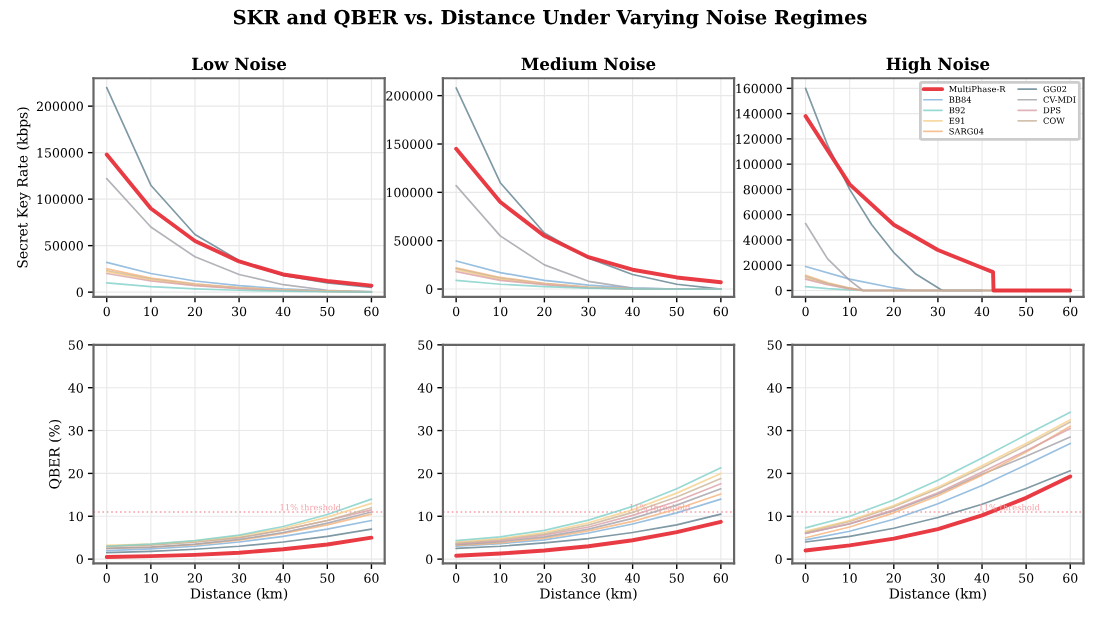 This screenshot has width=1100, height=626. Describe the element at coordinates (239, 64) in the screenshot. I see `chart-title: Low Noise` at that location.